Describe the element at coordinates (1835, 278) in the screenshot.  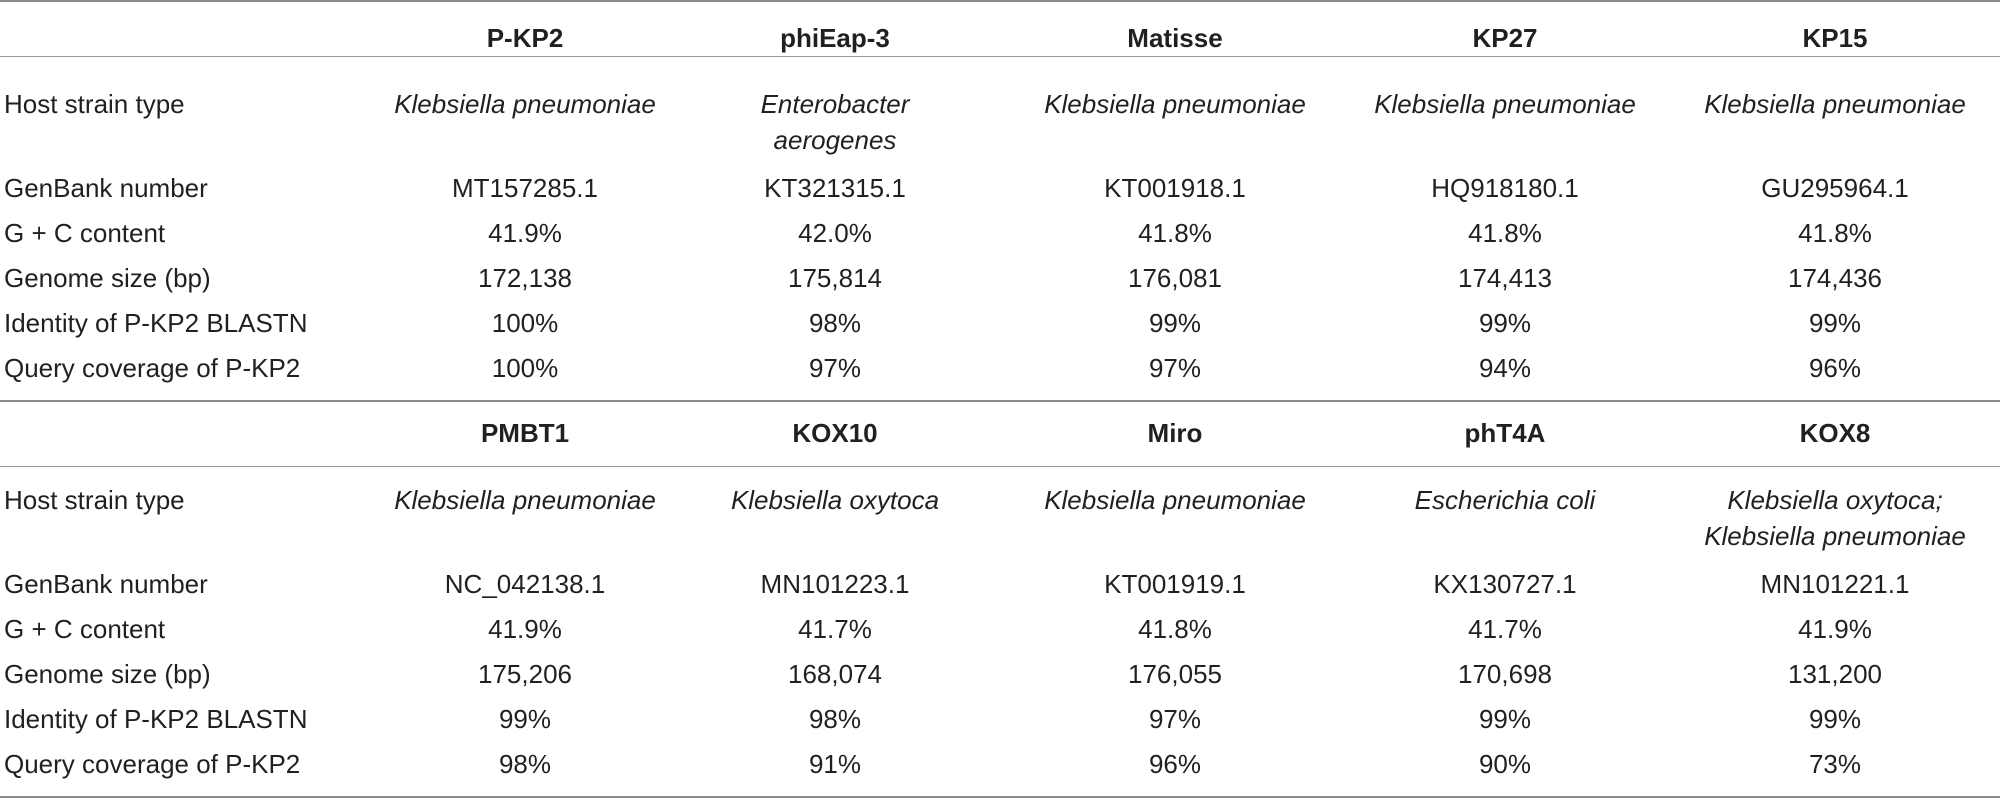
I see `table-cell: 174,436` at that location.